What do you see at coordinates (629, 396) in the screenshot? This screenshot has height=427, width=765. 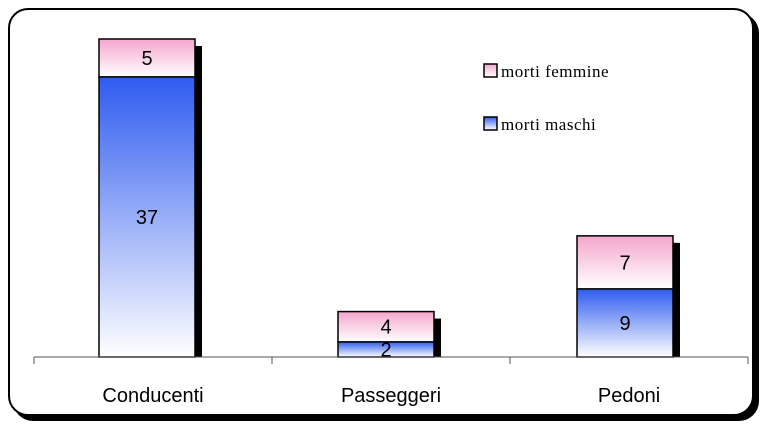 I see `x-tick-label: Pedoni` at bounding box center [629, 396].